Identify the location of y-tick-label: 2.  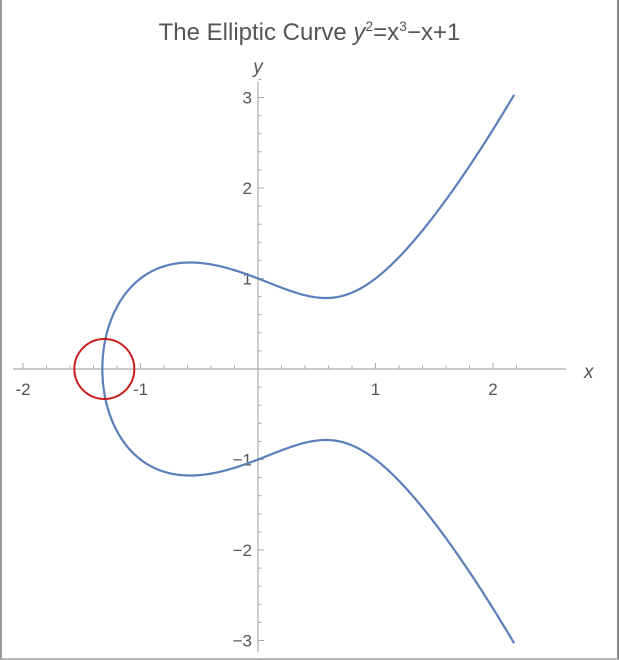
(247, 188).